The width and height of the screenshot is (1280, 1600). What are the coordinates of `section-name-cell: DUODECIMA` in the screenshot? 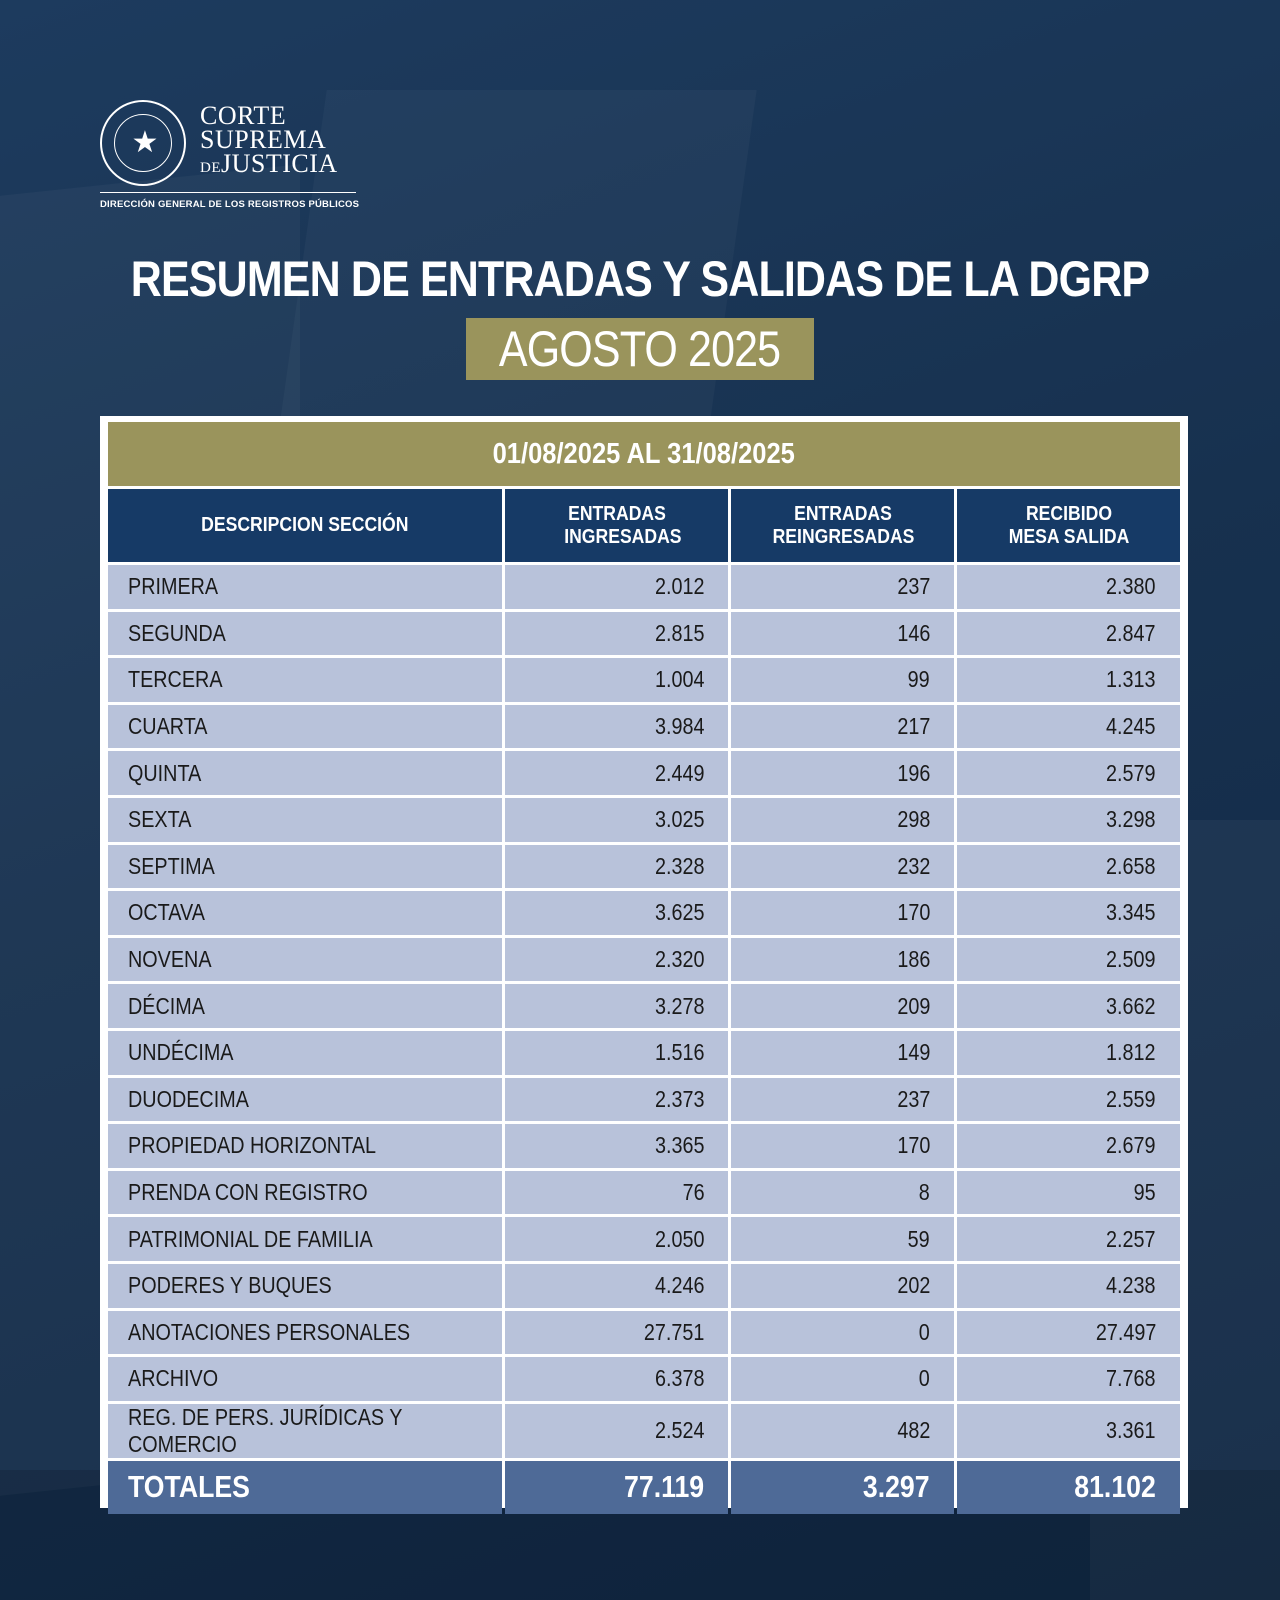 It's located at (305, 1099).